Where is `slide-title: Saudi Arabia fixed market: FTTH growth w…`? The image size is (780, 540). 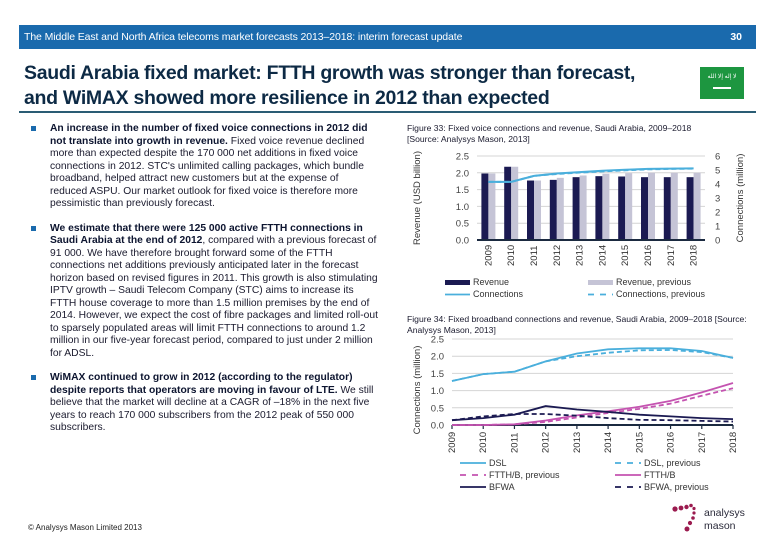
slide-title: Saudi Arabia fixed market: FTTH growth w… is located at coordinates (354, 86).